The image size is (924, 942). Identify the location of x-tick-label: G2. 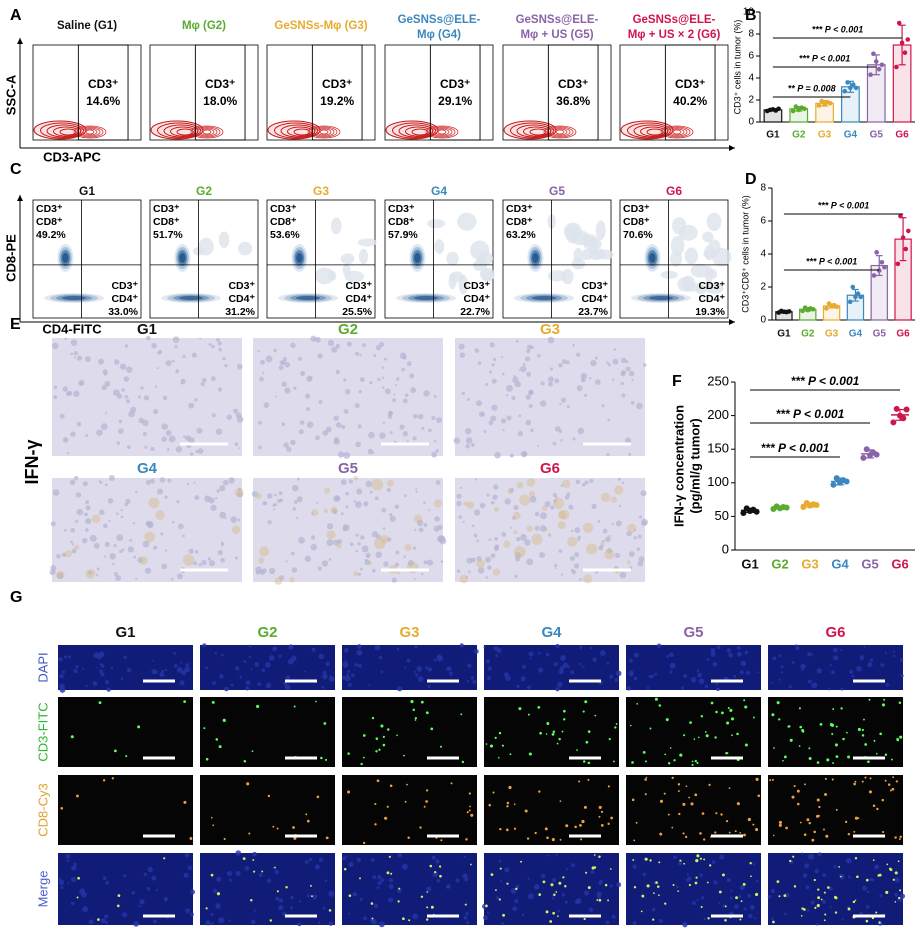
(808, 334).